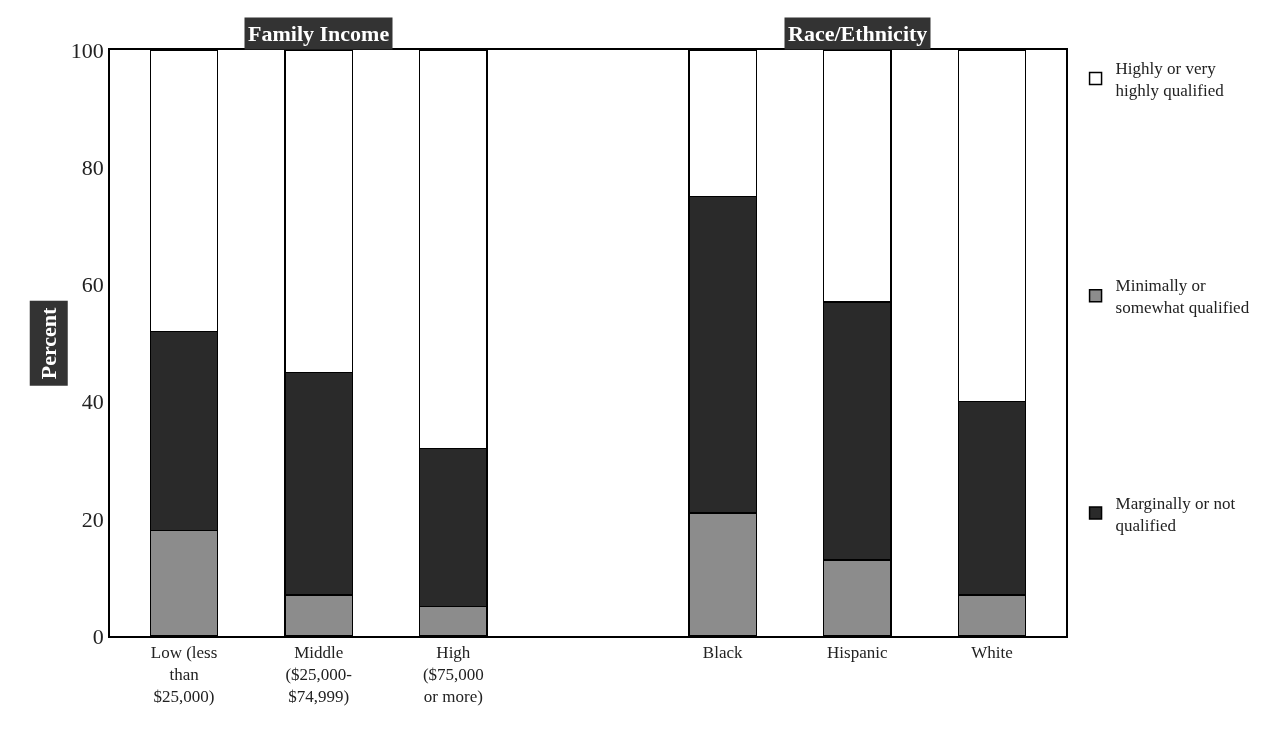 This screenshot has width=1268, height=746. Describe the element at coordinates (92, 402) in the screenshot. I see `y-tick-label: 40` at that location.